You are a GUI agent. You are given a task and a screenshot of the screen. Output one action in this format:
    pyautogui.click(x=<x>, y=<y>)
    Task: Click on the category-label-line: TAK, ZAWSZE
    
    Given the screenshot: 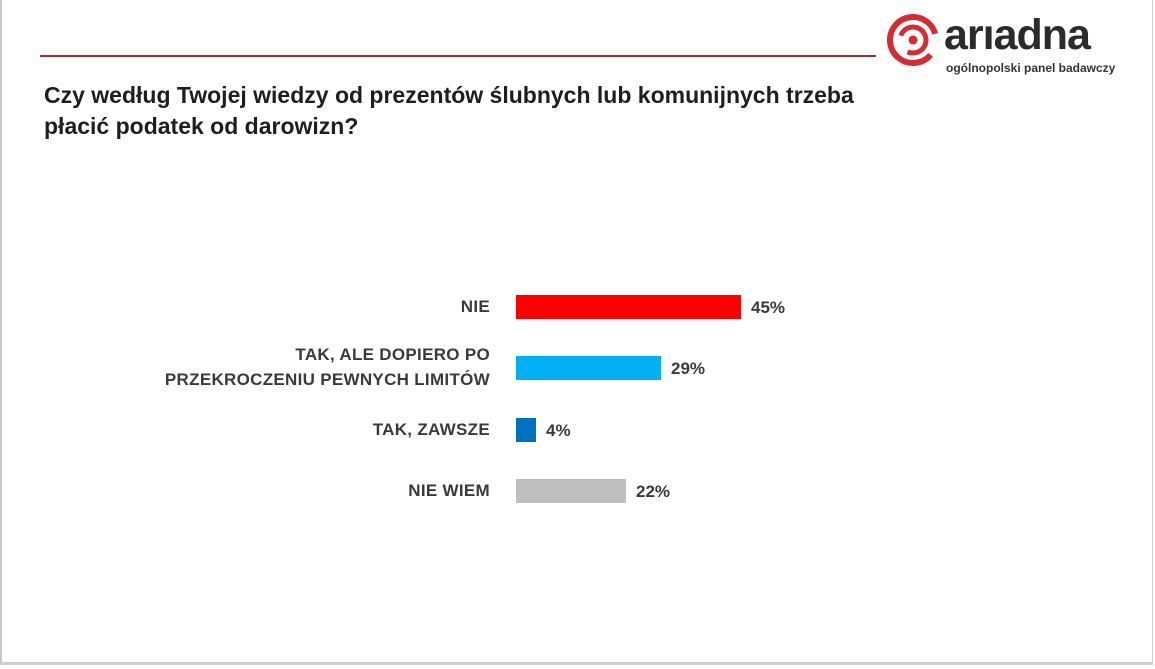 What is the action you would take?
    pyautogui.click(x=431, y=429)
    